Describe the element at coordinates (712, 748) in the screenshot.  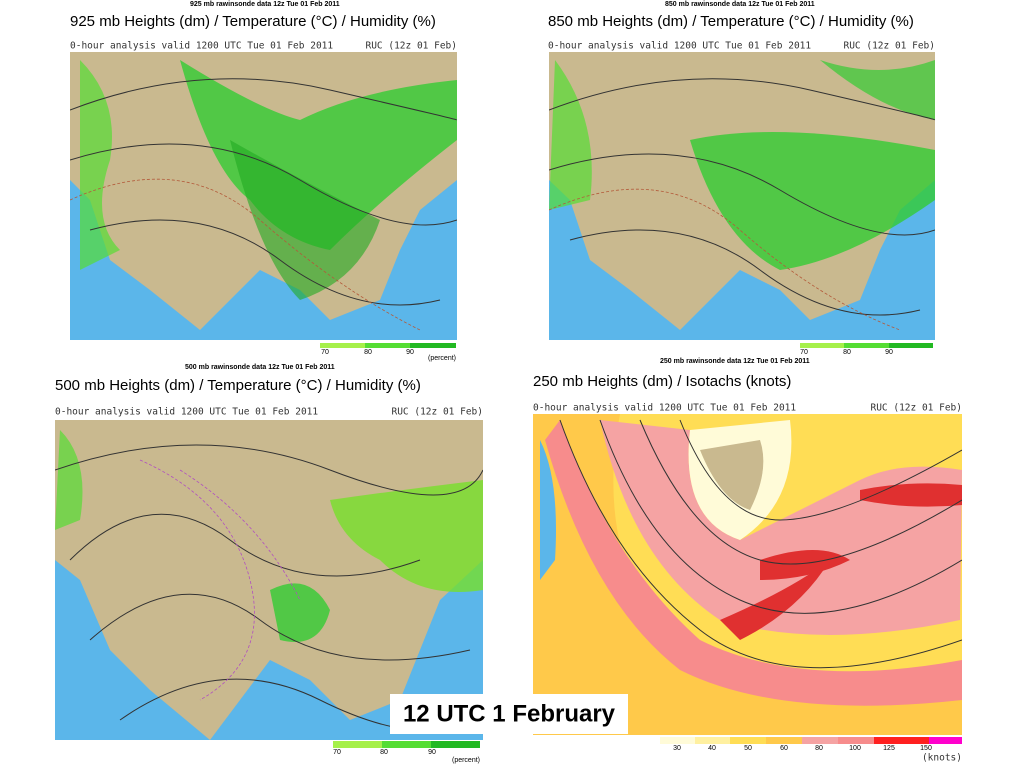
I see `legend-label: 40` at that location.